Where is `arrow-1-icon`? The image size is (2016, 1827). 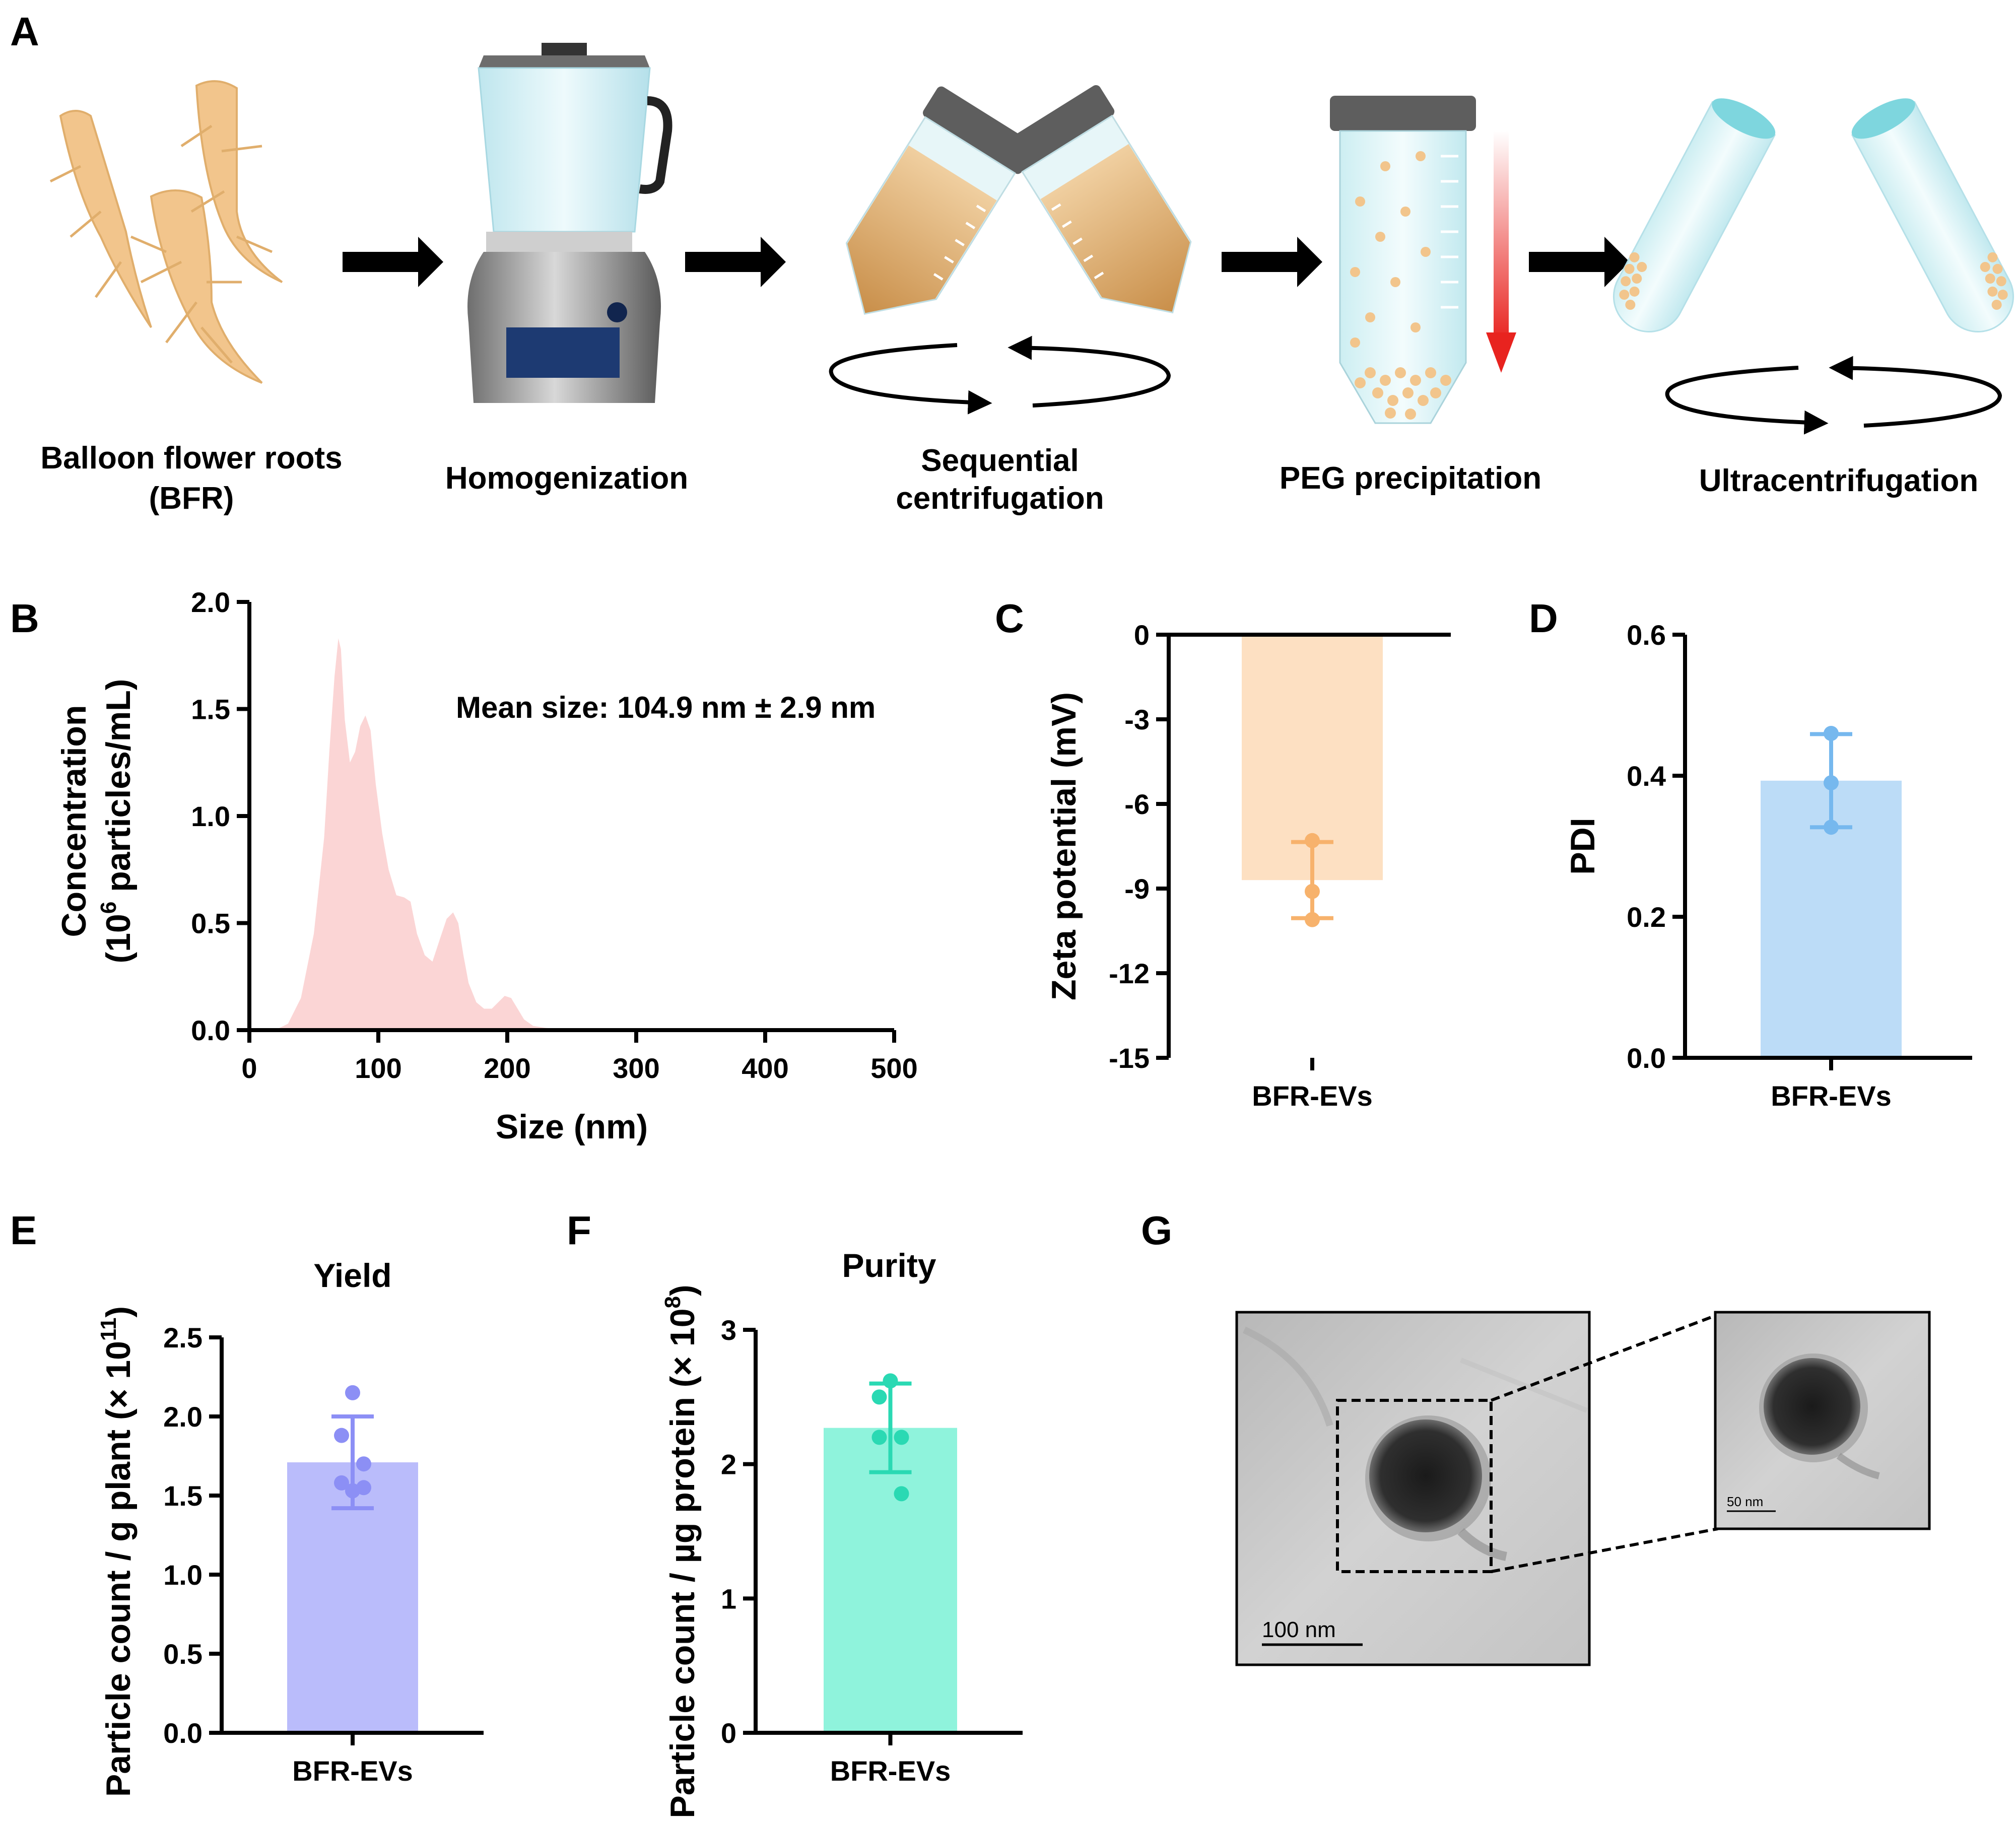
arrow-1-icon is located at coordinates (393, 262).